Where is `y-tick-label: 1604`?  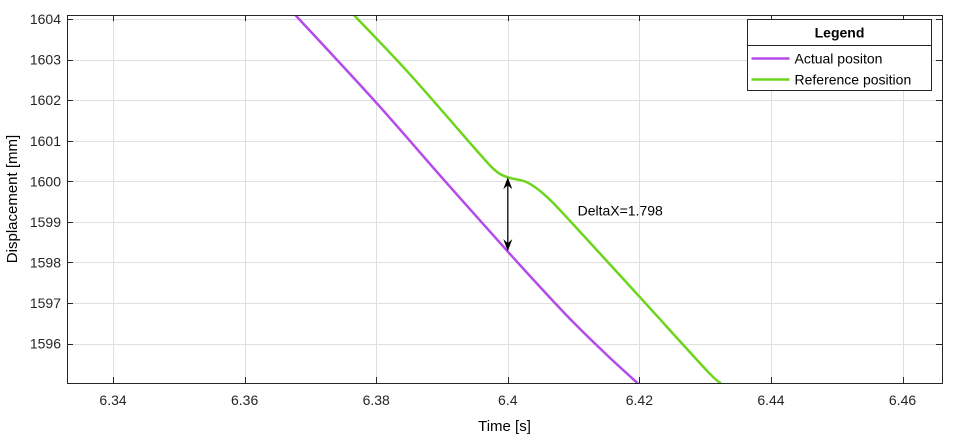
y-tick-label: 1604 is located at coordinates (45, 19).